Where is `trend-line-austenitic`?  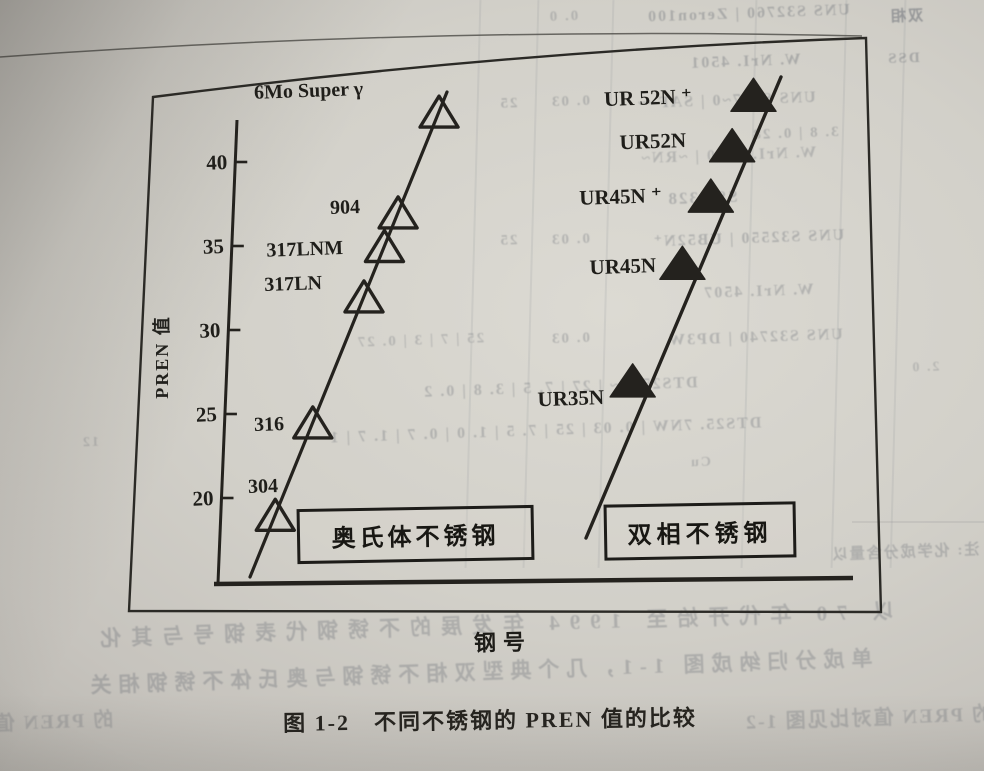 trend-line-austenitic is located at coordinates (348, 334).